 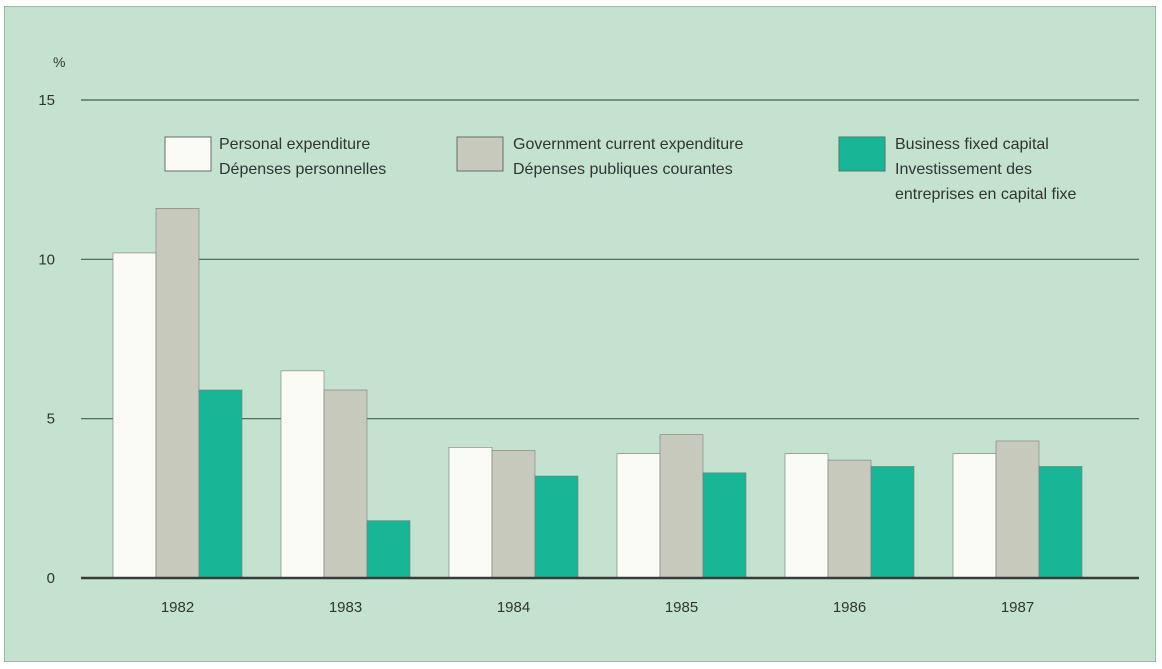 I want to click on bar-1987-business, so click(x=1060, y=522).